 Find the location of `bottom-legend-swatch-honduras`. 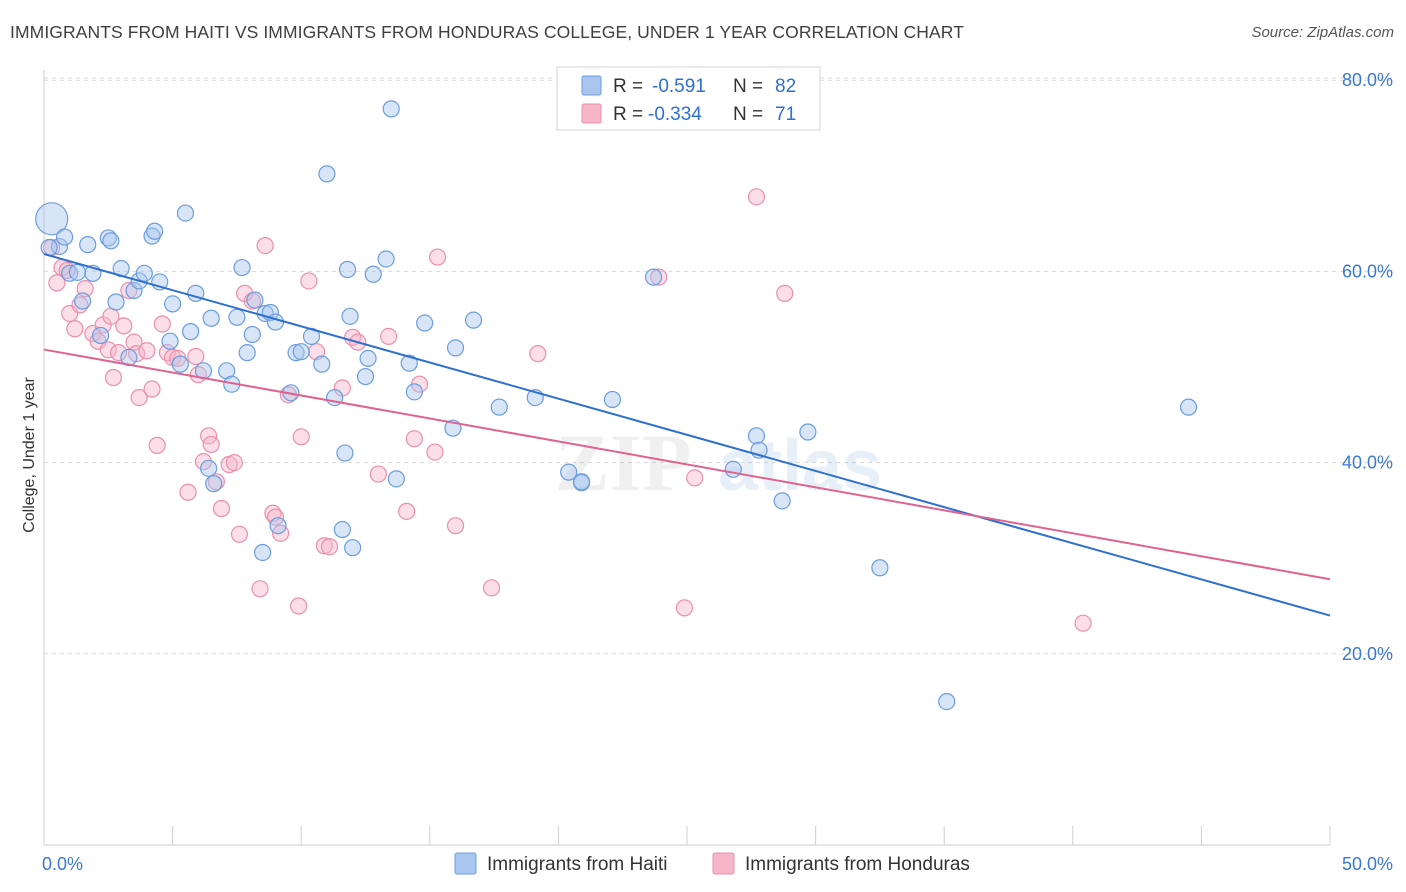

bottom-legend-swatch-honduras is located at coordinates (723, 863).